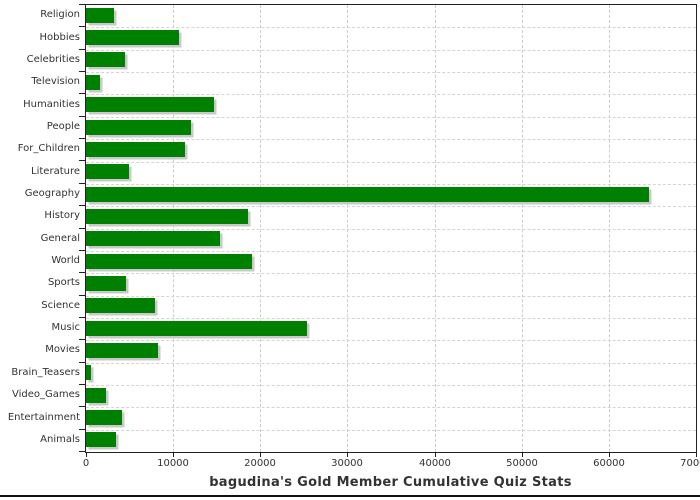 The image size is (700, 500). What do you see at coordinates (122, 350) in the screenshot?
I see `bar-movies` at bounding box center [122, 350].